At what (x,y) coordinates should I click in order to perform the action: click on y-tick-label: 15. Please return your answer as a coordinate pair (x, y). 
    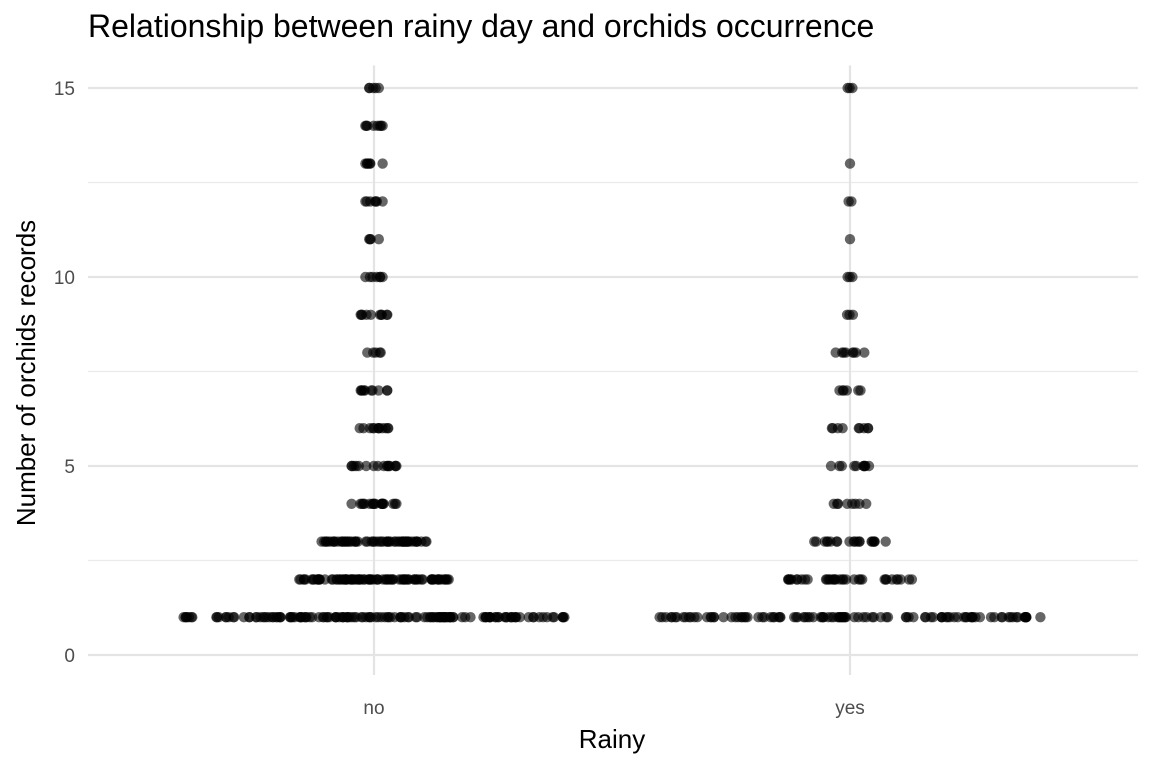
    Looking at the image, I should click on (64, 89).